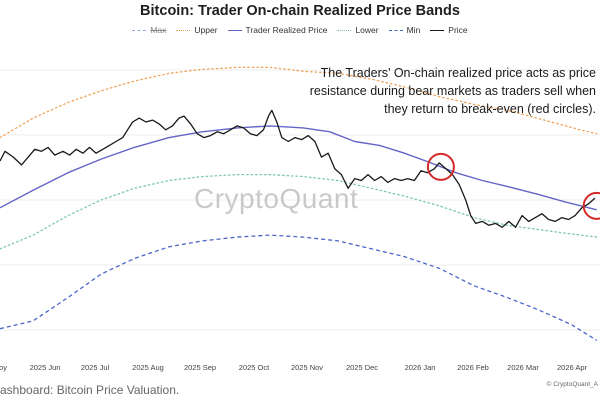  Describe the element at coordinates (395, 30) in the screenshot. I see `legend-swatch-min` at that location.